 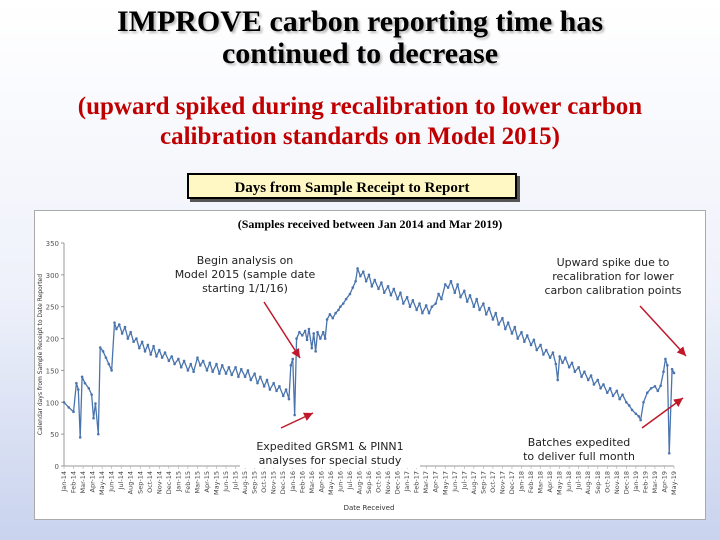 What do you see at coordinates (57, 467) in the screenshot?
I see `y-tick-label: 0` at bounding box center [57, 467].